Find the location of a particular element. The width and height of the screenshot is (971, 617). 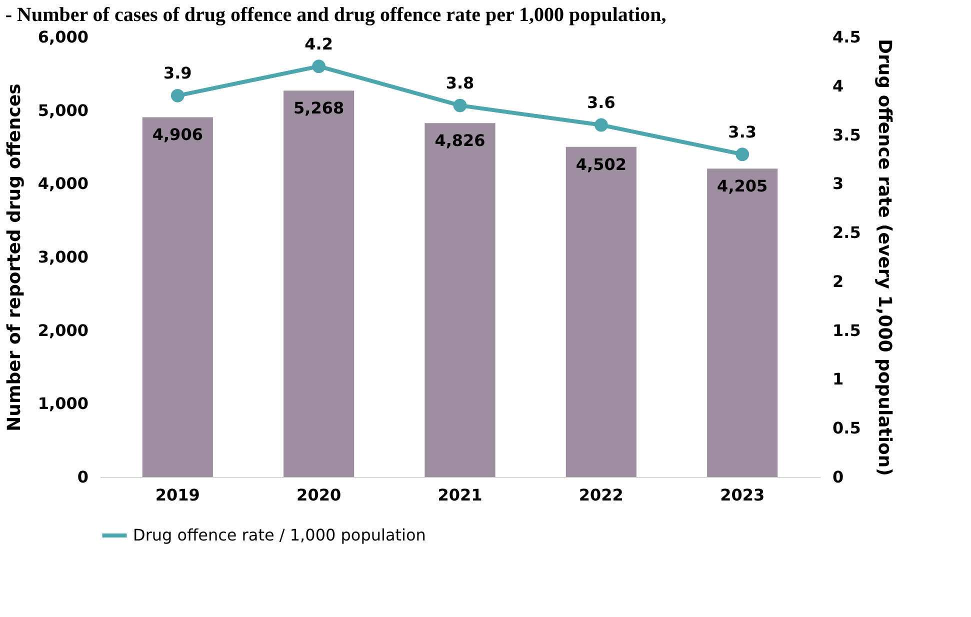

y2-tick-label: 3 is located at coordinates (838, 184).